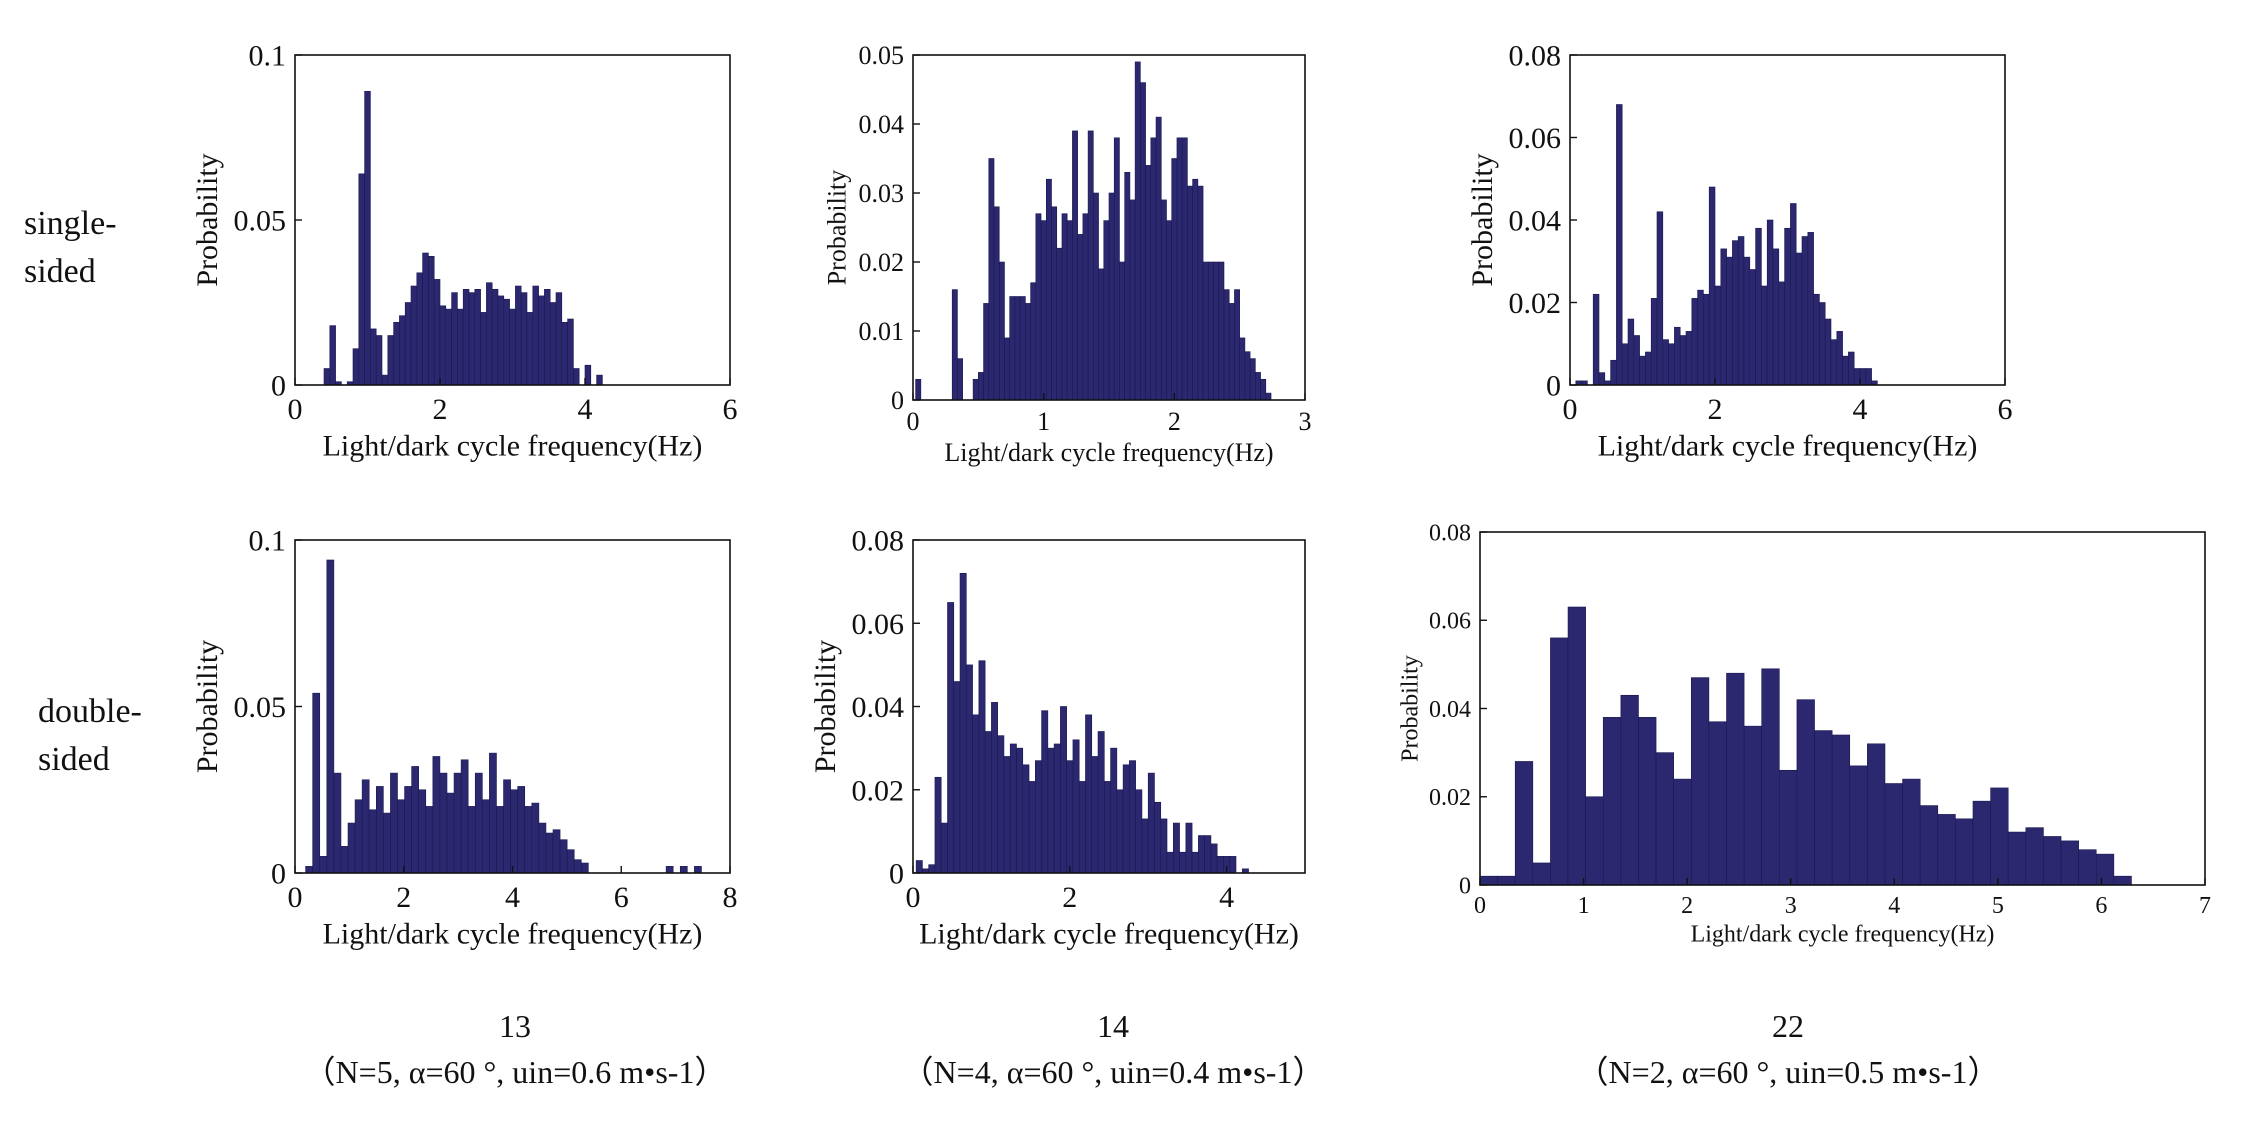  What do you see at coordinates (878, 624) in the screenshot?
I see `y-tick-label: 0.06` at bounding box center [878, 624].